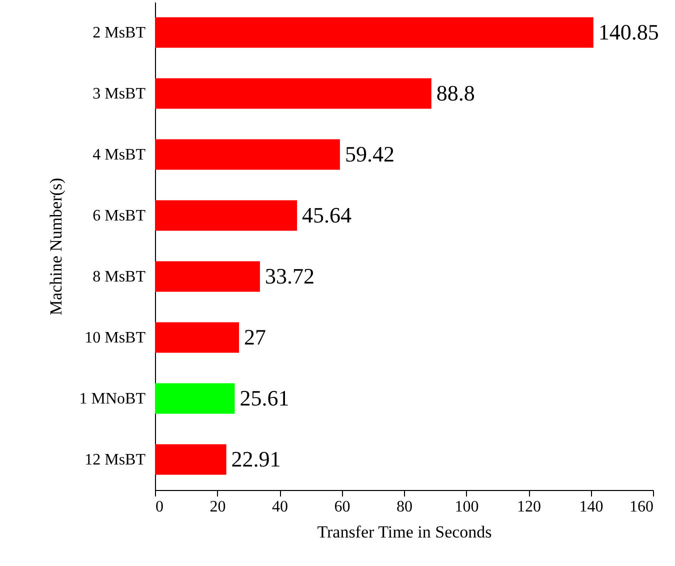  I want to click on x-axis-title: Transfer Time in Seconds, so click(404, 532).